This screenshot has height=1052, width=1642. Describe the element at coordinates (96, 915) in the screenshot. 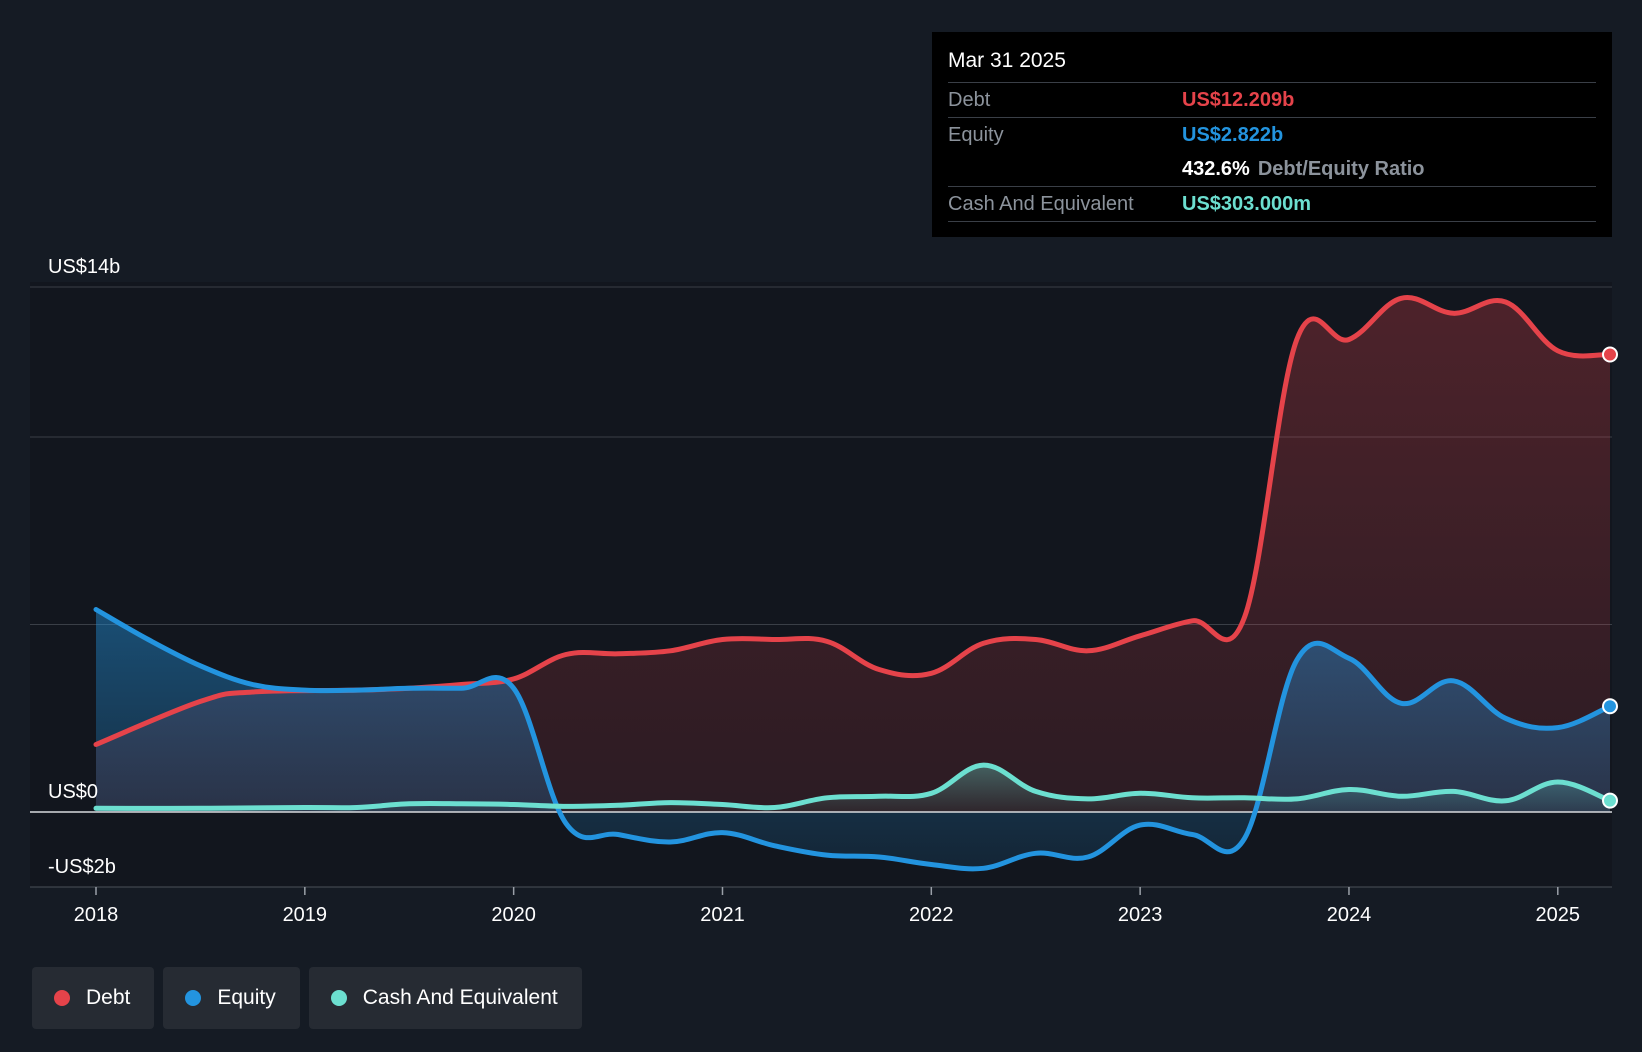

I see `x-tick-label: 2018` at that location.